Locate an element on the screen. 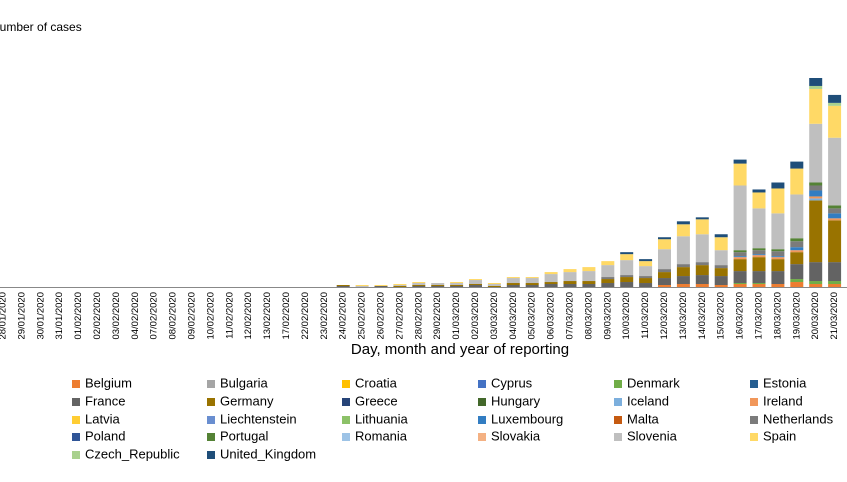 This screenshot has width=847, height=482. x-tick-label: 28/02/2020 is located at coordinates (418, 316).